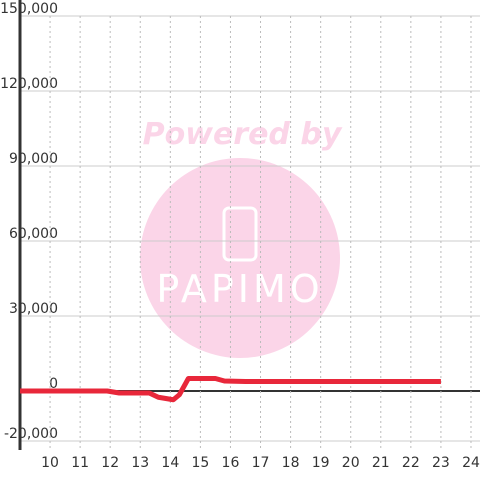 This screenshot has height=484, width=480. Describe the element at coordinates (33, 309) in the screenshot. I see `y-tick-label: 30,000` at that location.